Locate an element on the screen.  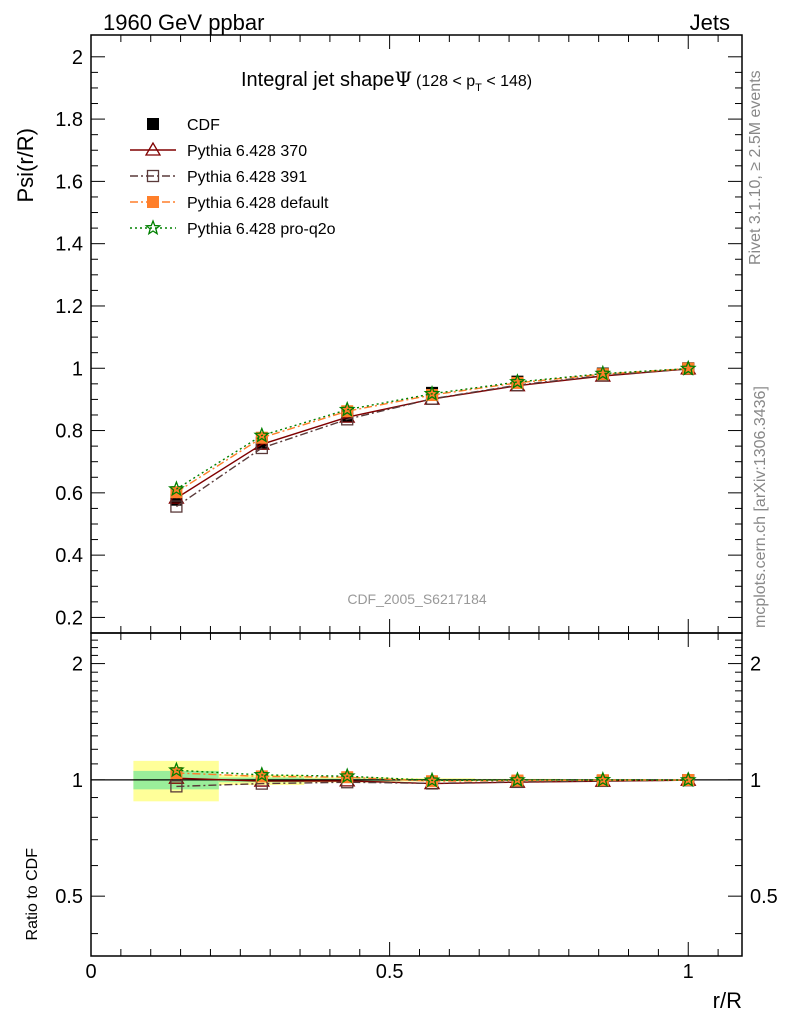
legend-entry: Pythia 6.428 pro-q2o is located at coordinates (233, 228).